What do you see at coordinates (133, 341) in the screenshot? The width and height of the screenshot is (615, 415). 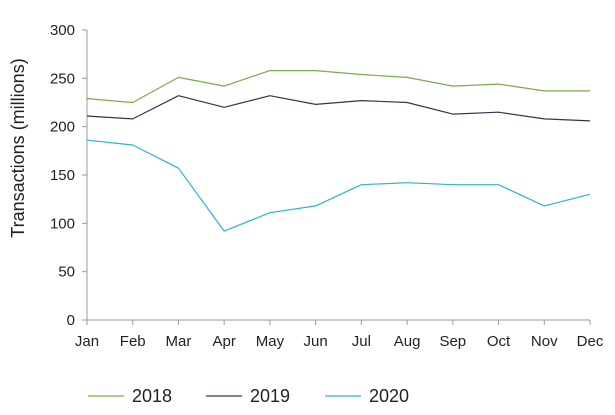 I see `x-tick-label: Feb` at bounding box center [133, 341].